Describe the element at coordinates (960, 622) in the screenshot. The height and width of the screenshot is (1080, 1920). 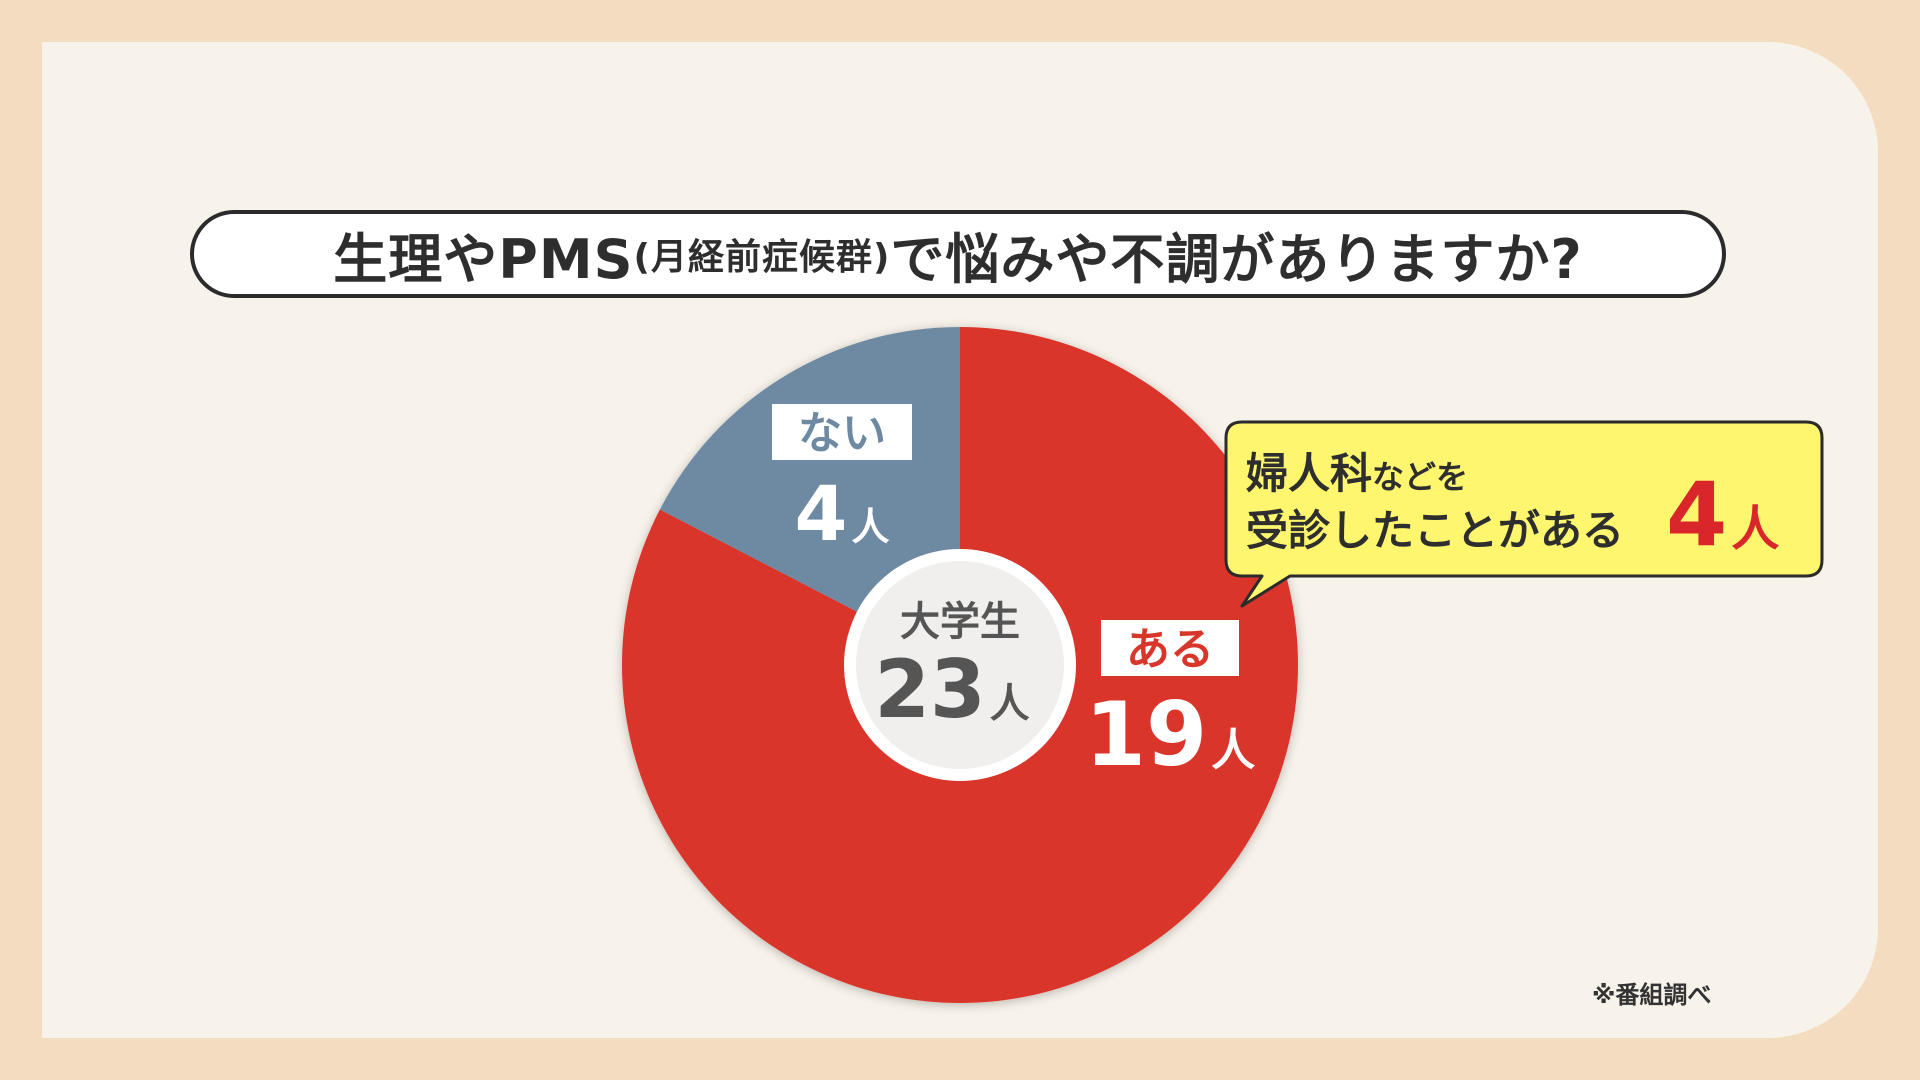
I see `center-label: 大学生` at that location.